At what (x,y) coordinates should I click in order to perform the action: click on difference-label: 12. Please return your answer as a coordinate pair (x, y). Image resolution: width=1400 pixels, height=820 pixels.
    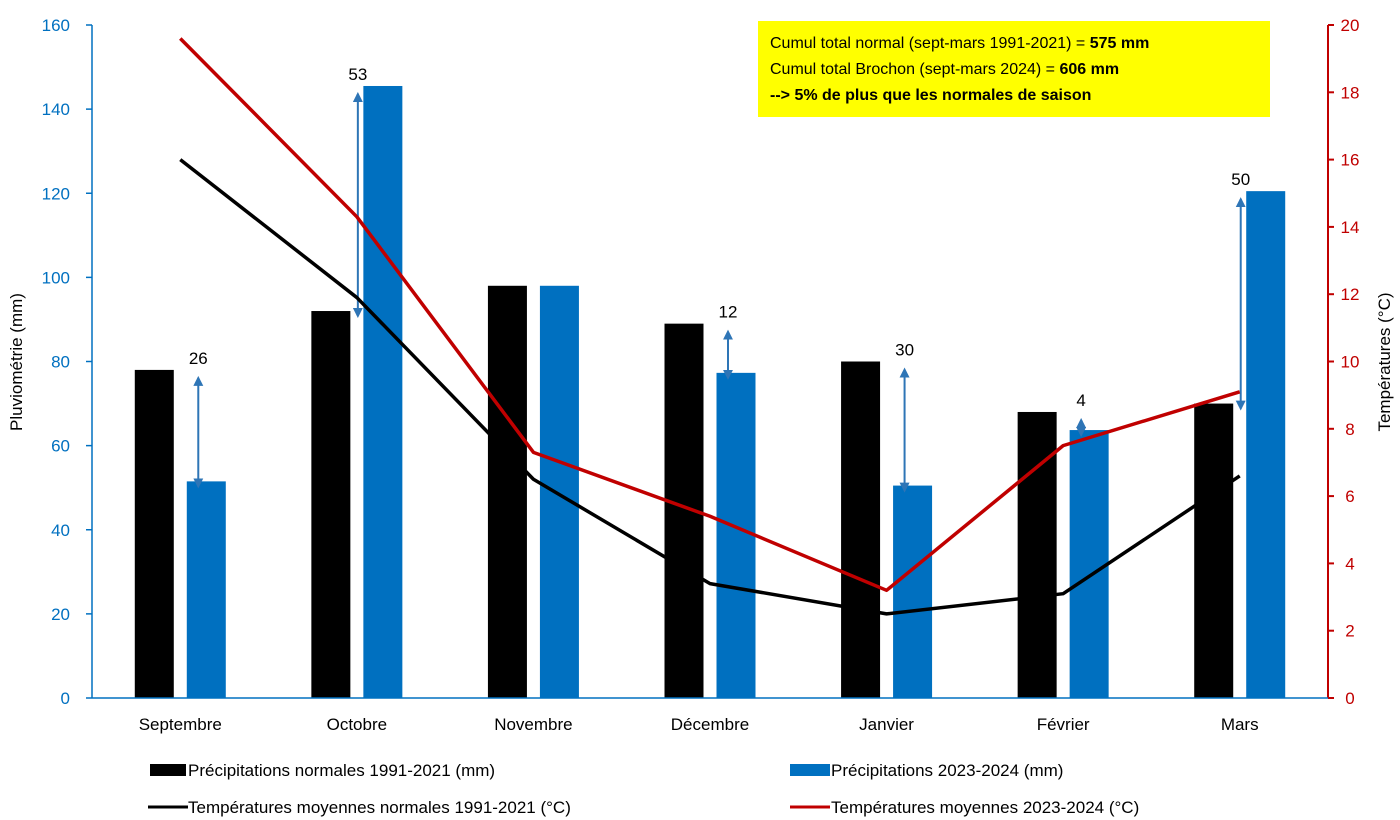
    Looking at the image, I should click on (728, 312).